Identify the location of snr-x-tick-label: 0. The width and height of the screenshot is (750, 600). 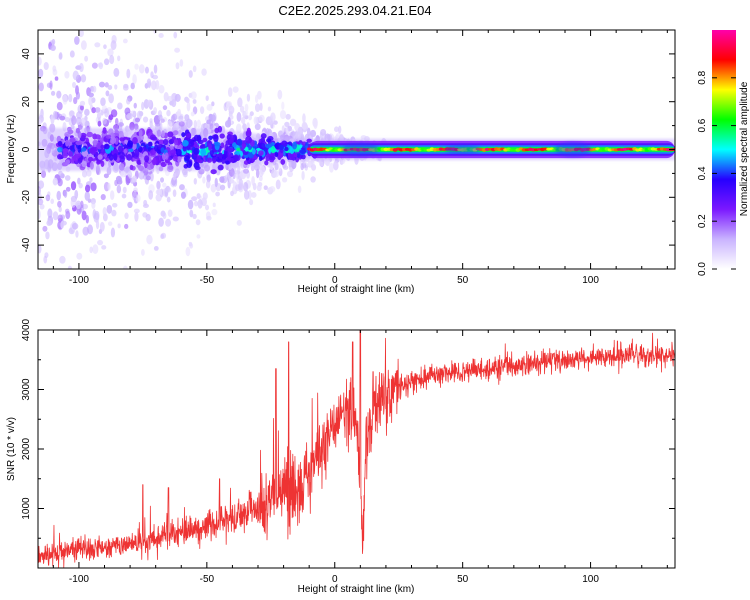
(335, 579).